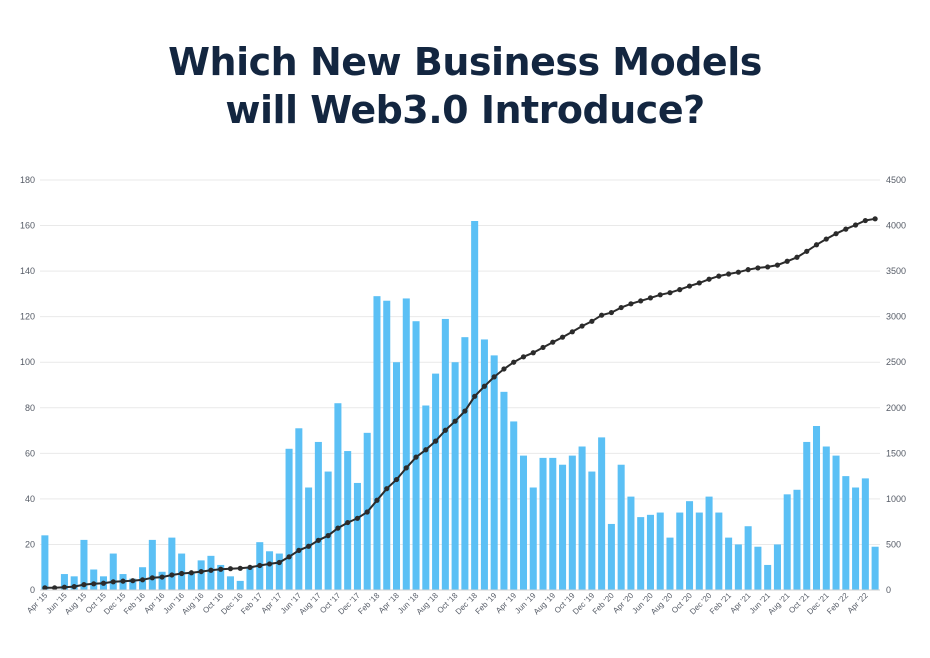  Describe the element at coordinates (30, 544) in the screenshot. I see `y-left-tick-label: 20` at that location.